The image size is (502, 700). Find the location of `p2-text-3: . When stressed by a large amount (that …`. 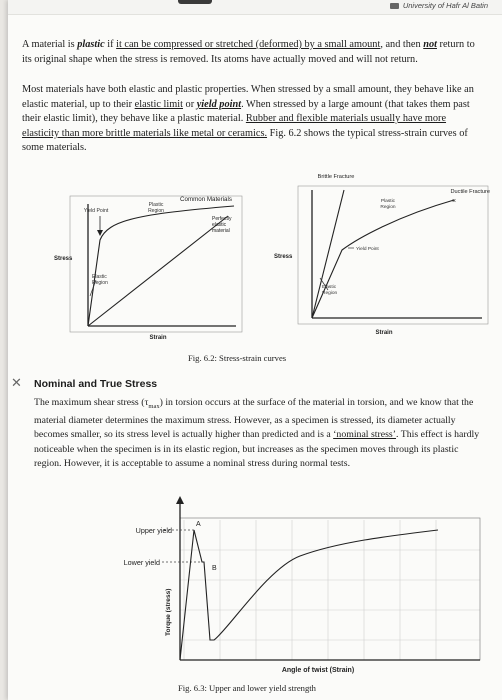

p2-text-3: . When stressed by a large amount (that … is located at coordinates (246, 111).